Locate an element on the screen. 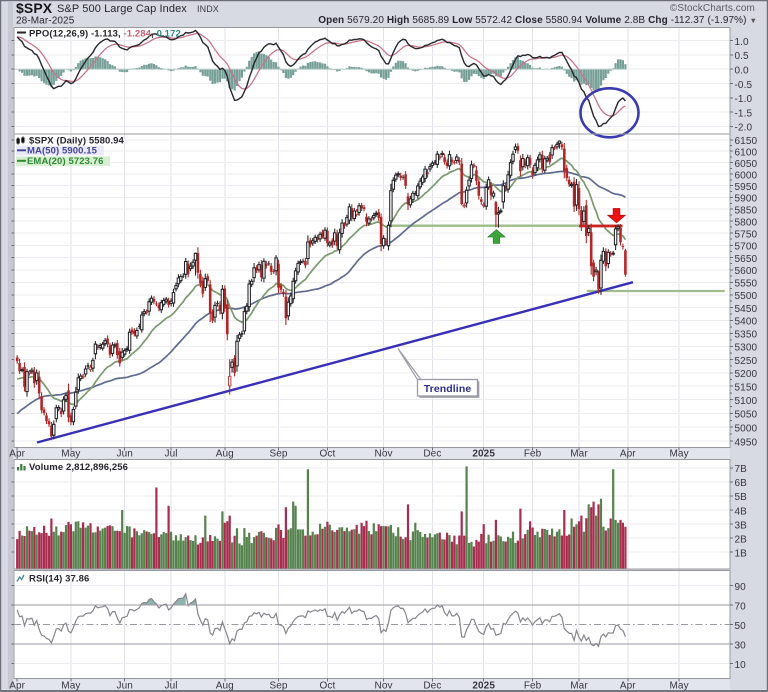 This screenshot has width=768, height=692. svg-text: 5000 is located at coordinates (746, 429).